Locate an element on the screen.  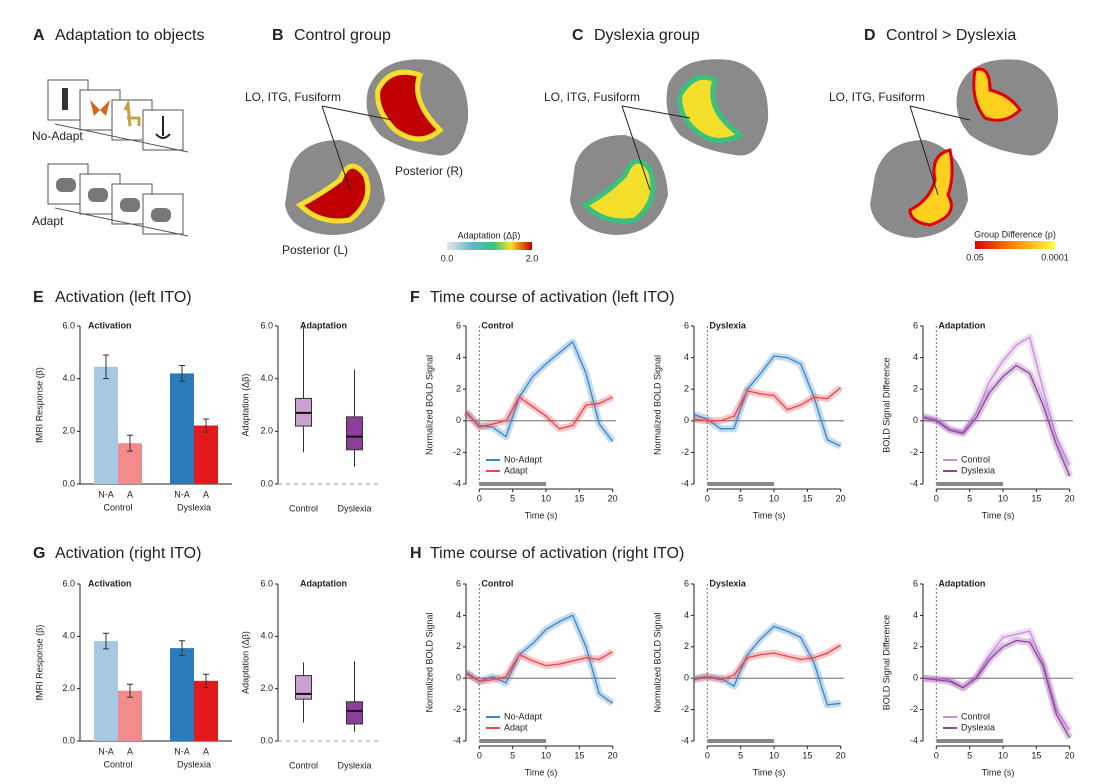
panel-label: B is located at coordinates (278, 35).